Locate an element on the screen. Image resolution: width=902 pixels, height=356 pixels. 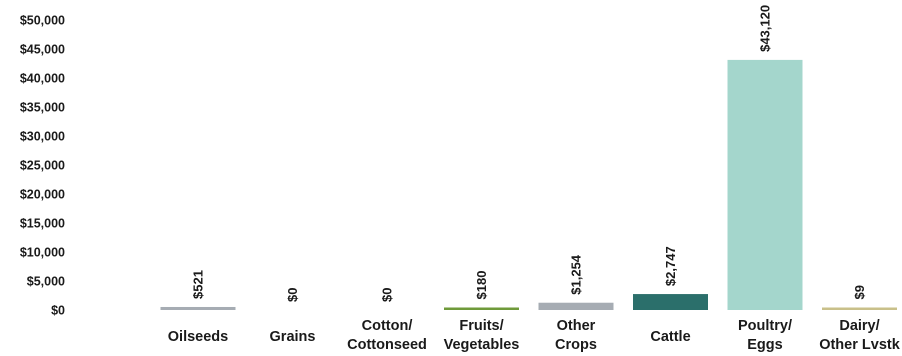
category-label: Grains is located at coordinates (293, 337).